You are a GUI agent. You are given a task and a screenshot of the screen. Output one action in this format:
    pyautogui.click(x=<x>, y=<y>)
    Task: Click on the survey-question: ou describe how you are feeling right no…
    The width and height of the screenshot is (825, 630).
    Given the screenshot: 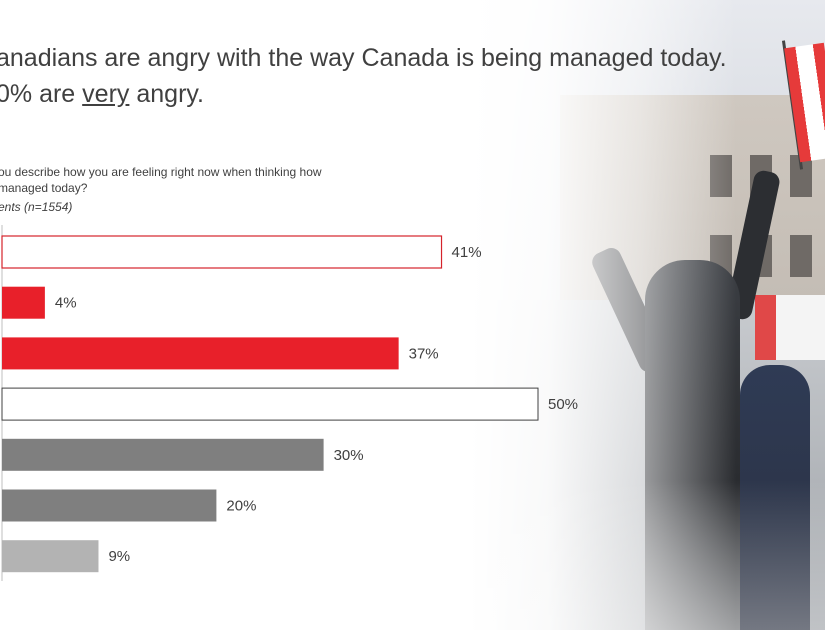 What is the action you would take?
    pyautogui.click(x=209, y=180)
    